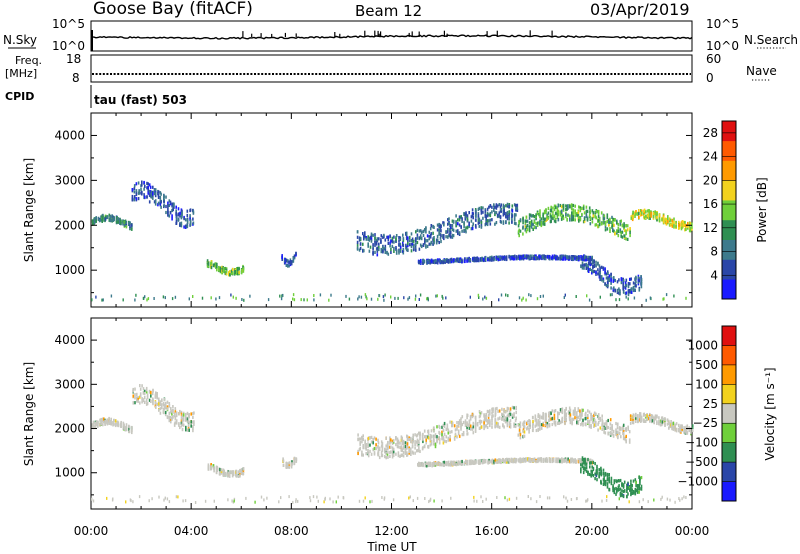 Image resolution: width=800 pixels, height=554 pixels. What do you see at coordinates (76, 78) in the screenshot?
I see `freq-tick-bottom: 8` at bounding box center [76, 78].